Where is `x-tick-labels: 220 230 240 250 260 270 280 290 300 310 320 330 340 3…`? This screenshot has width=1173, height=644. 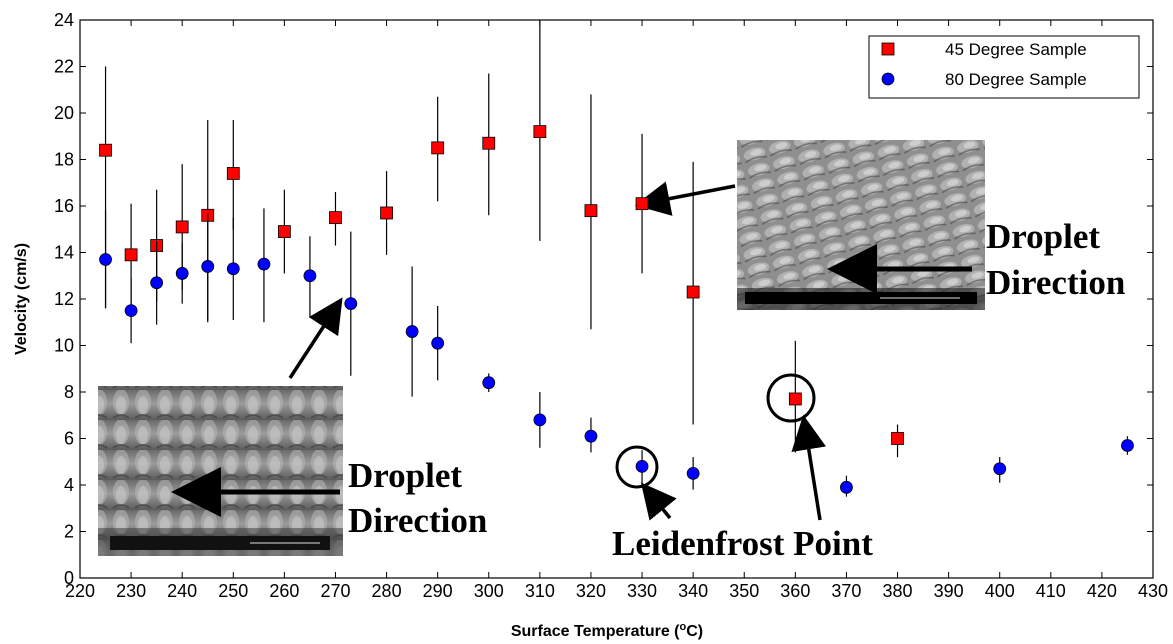
x-tick-labels: 220 230 240 250 260 270 280 290 300 310 320 330 340 3… is located at coordinates (616, 591).